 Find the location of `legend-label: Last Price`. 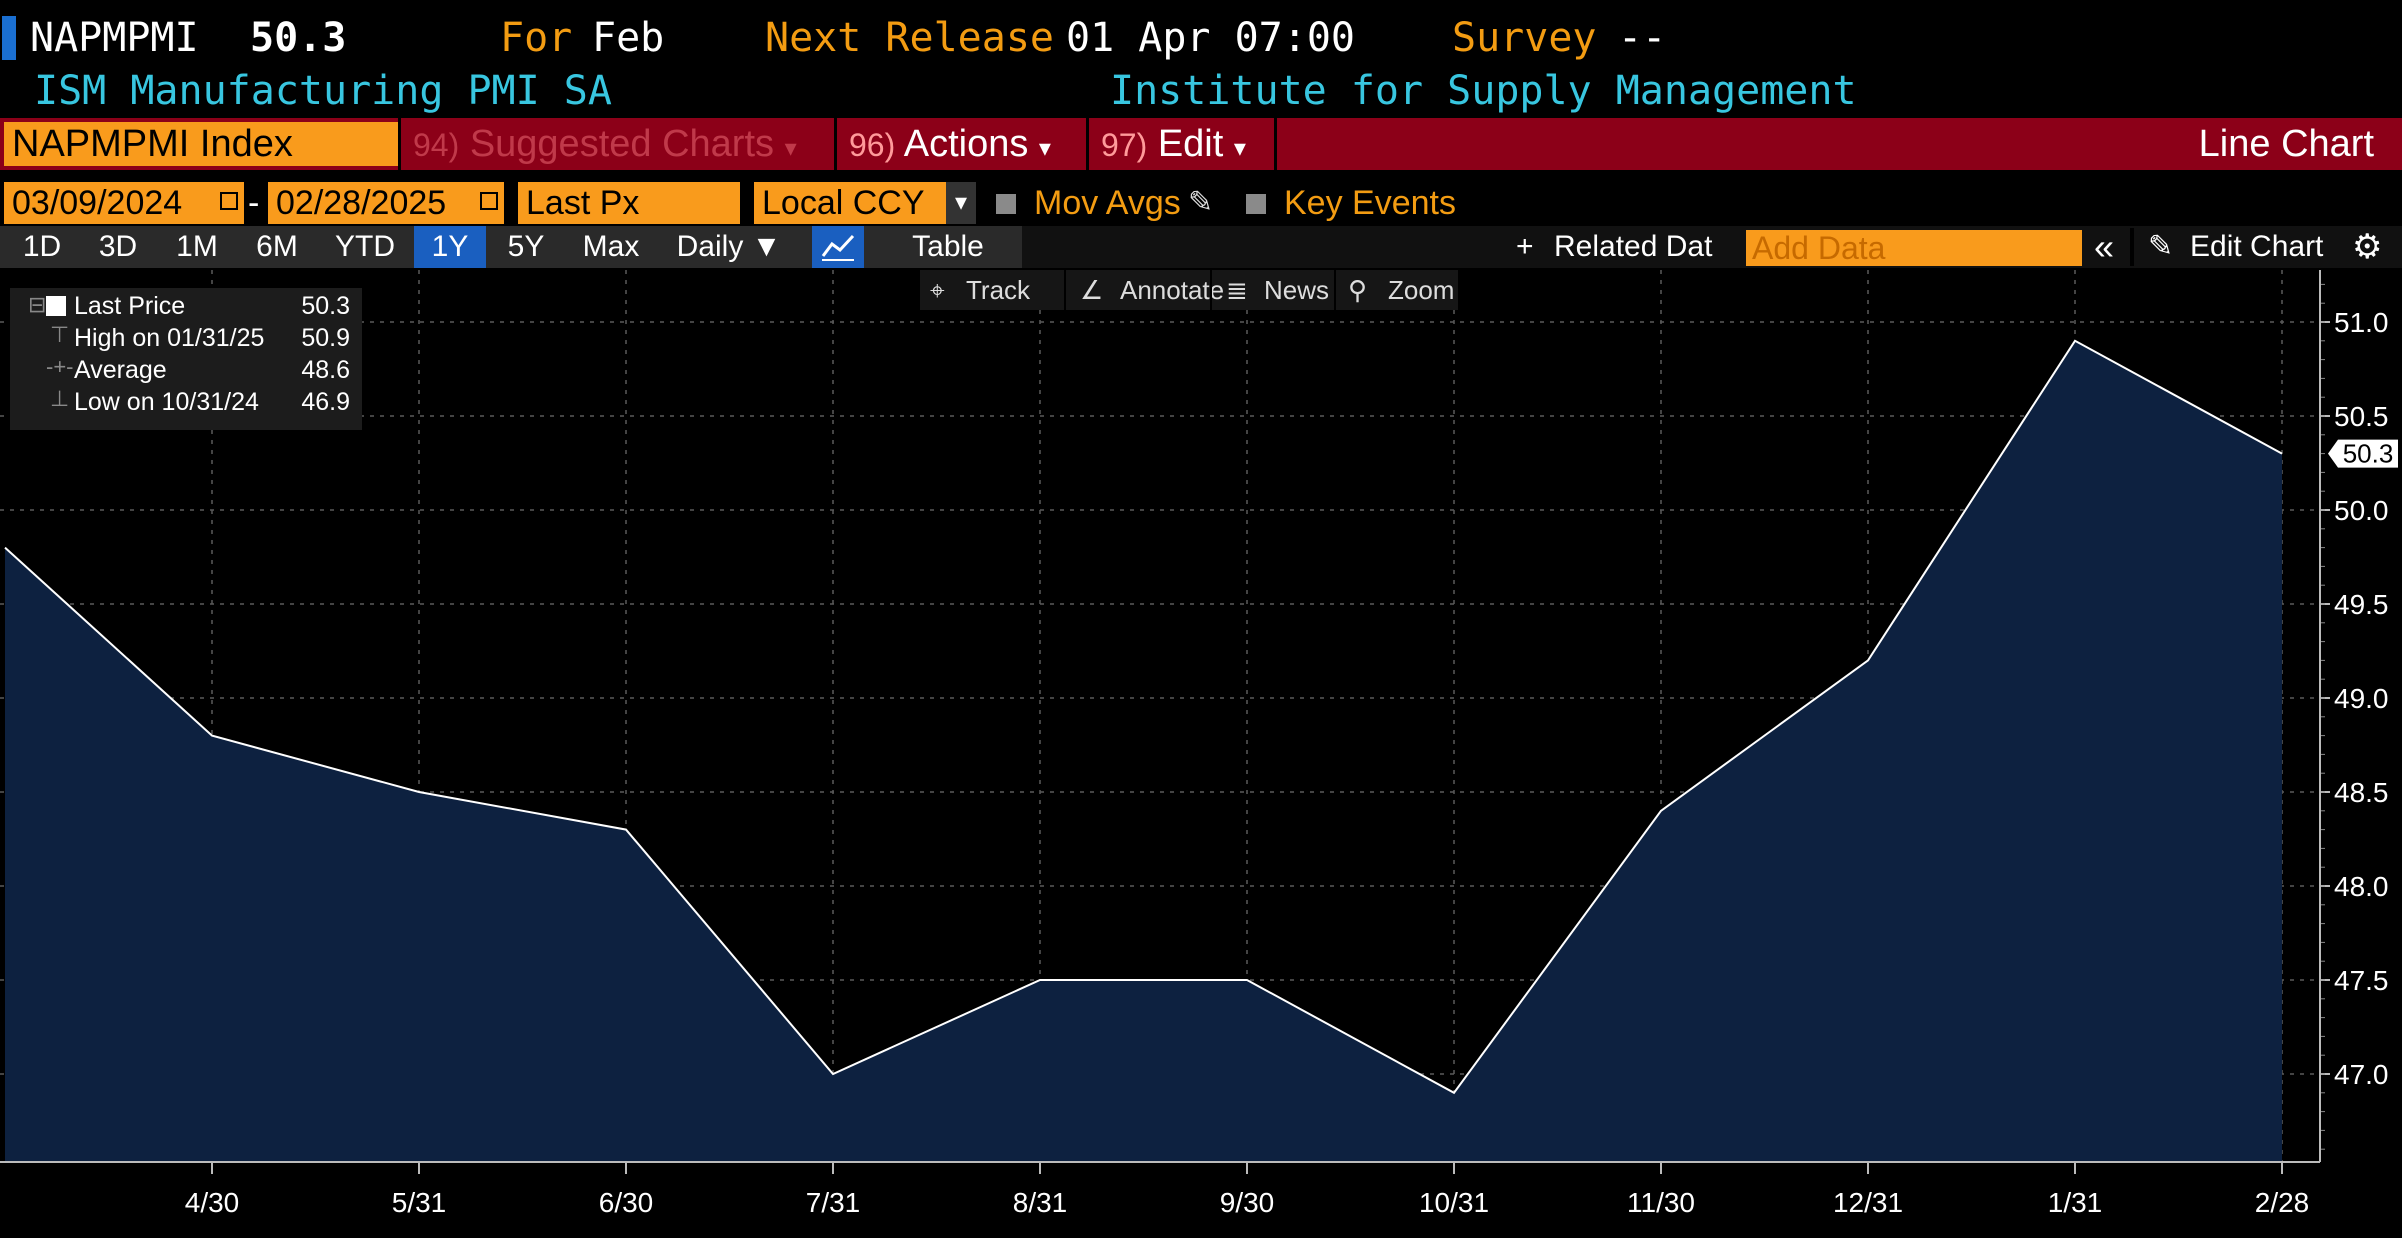

legend-label: Last Price is located at coordinates (130, 306).